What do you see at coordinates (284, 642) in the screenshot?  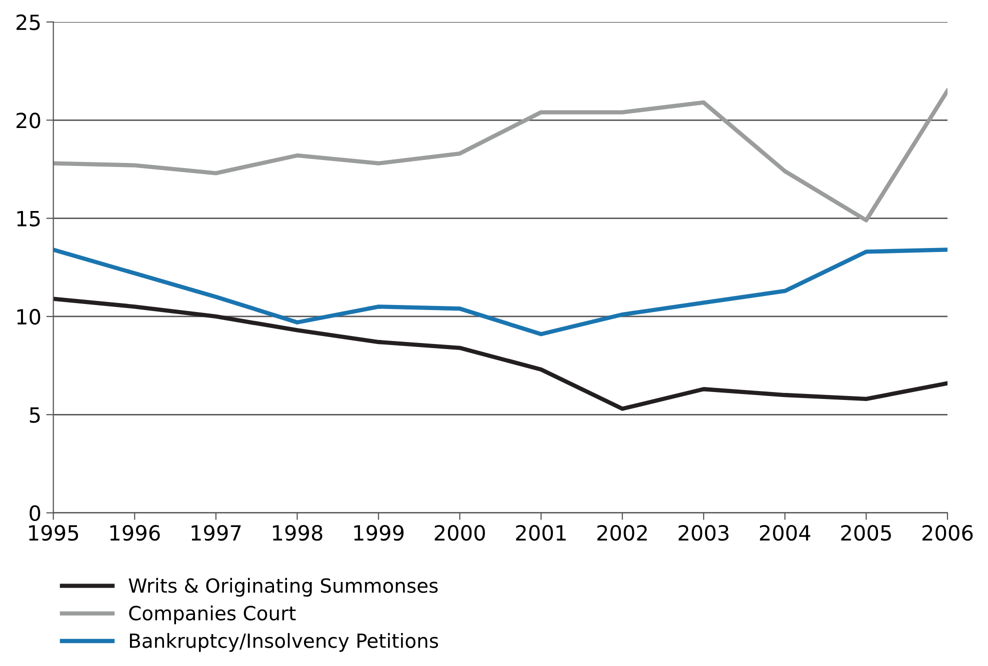 I see `legend-label: Bankruptcy/Insolvency Petitions` at bounding box center [284, 642].